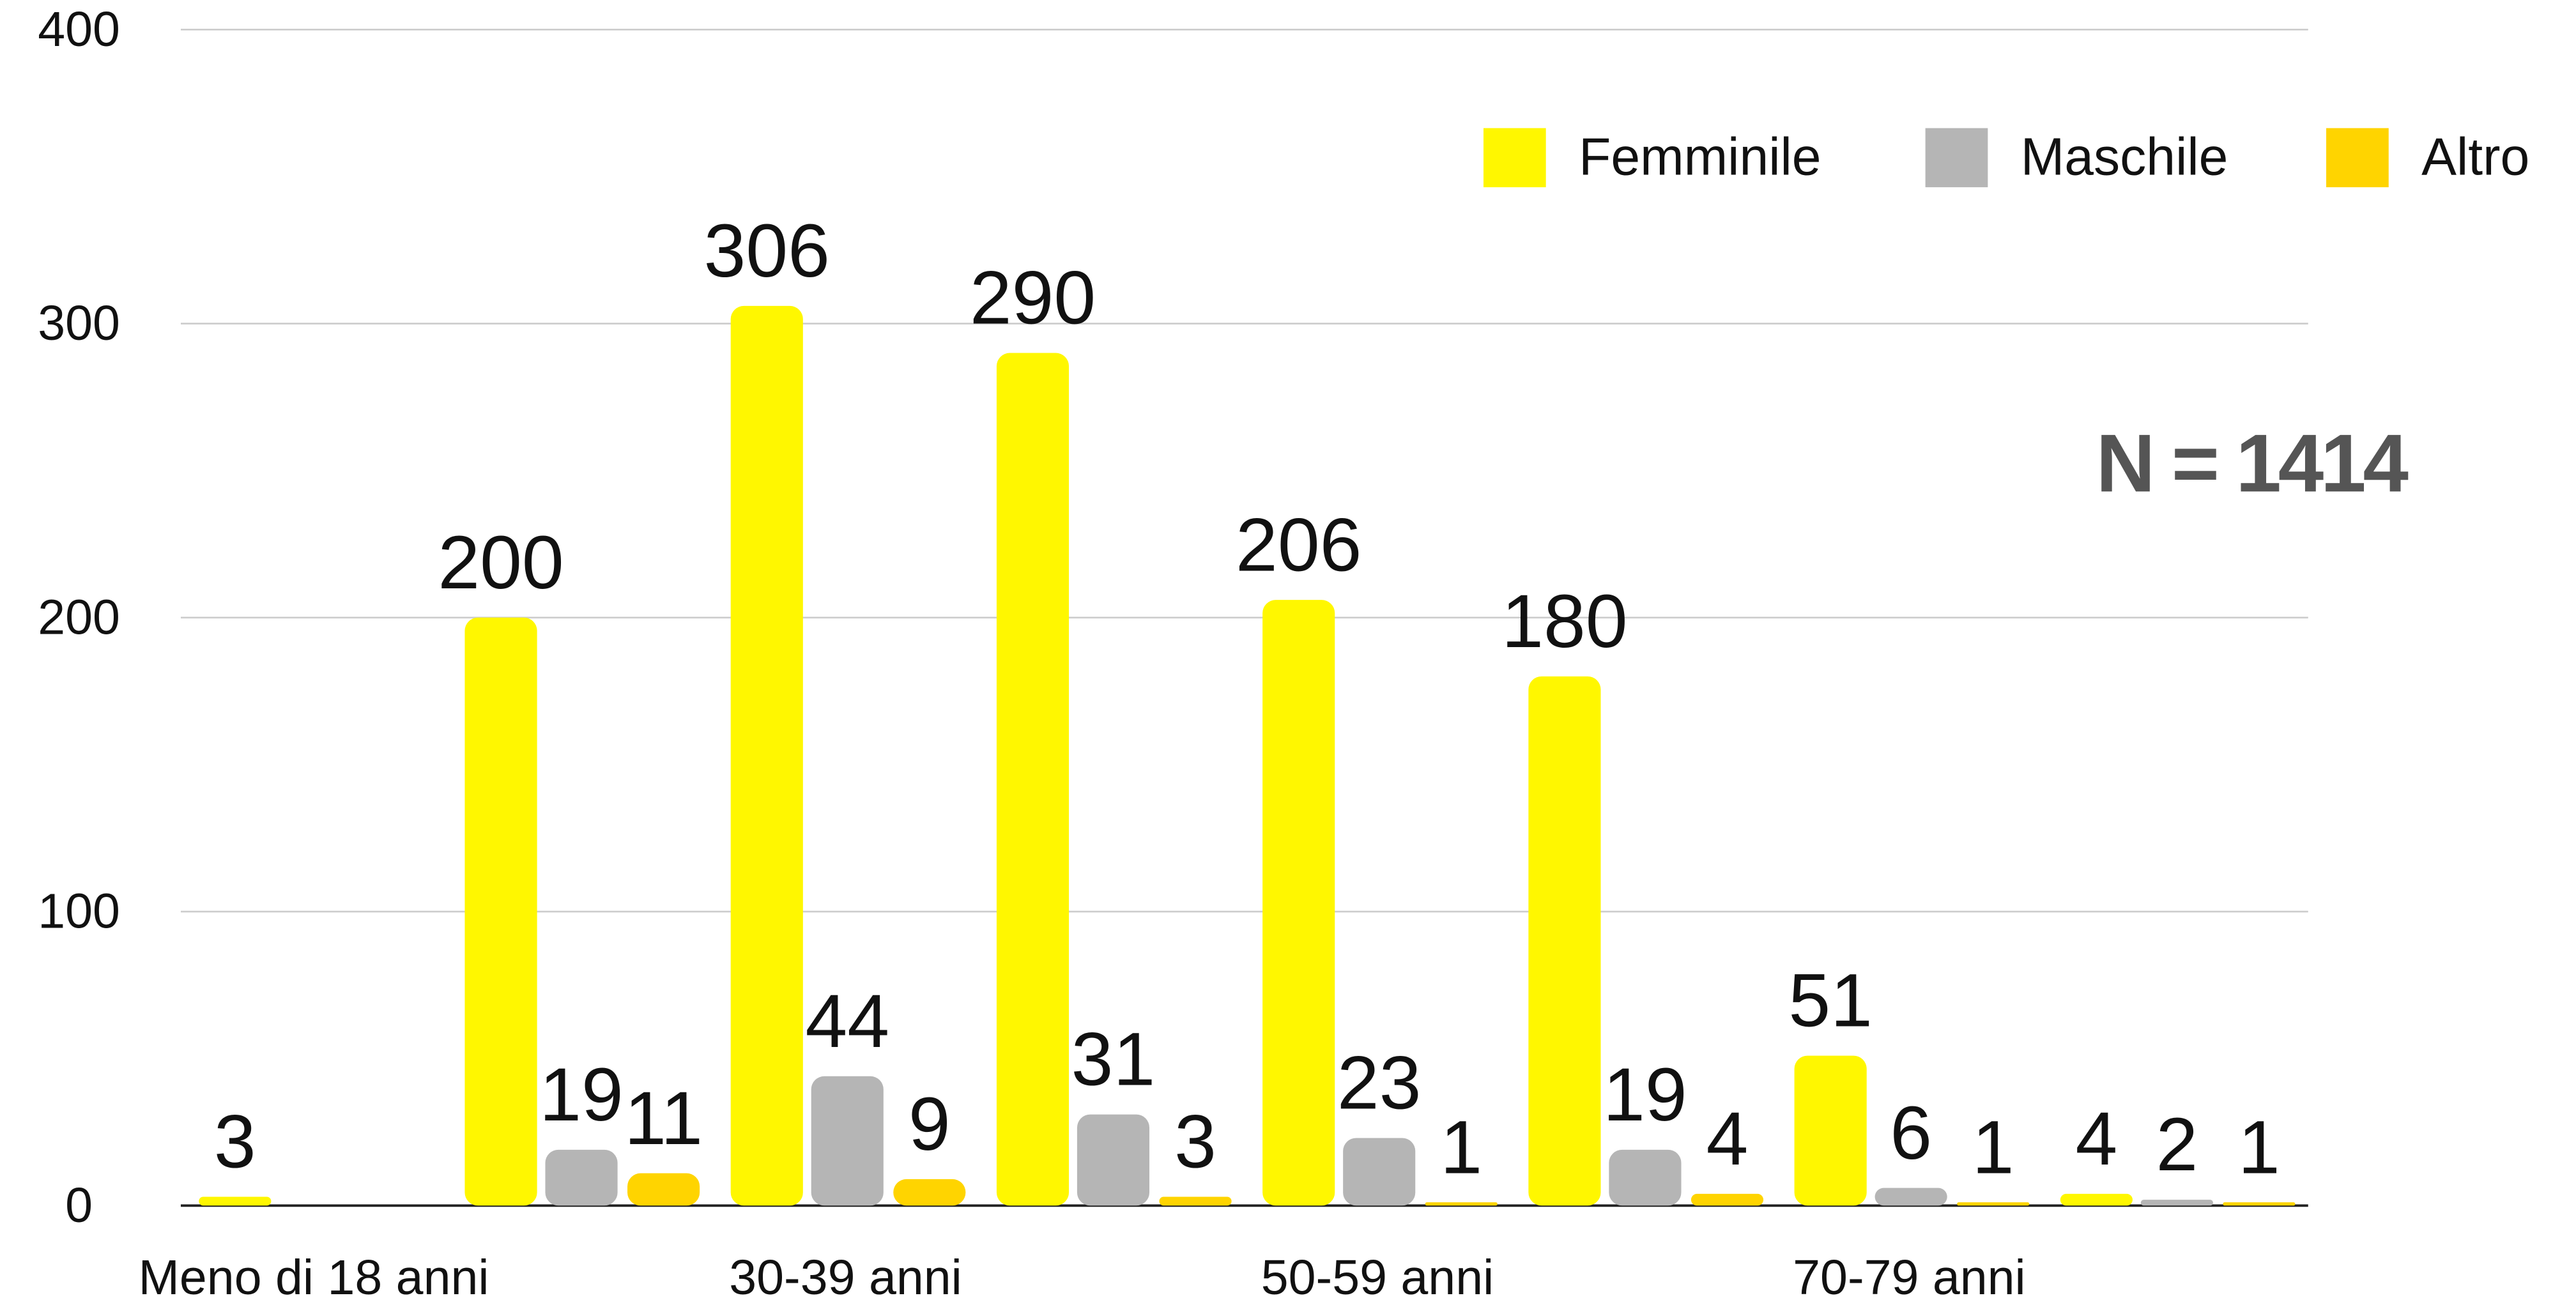  I want to click on x-tick-label: 70-79 anni, so click(1909, 1277).